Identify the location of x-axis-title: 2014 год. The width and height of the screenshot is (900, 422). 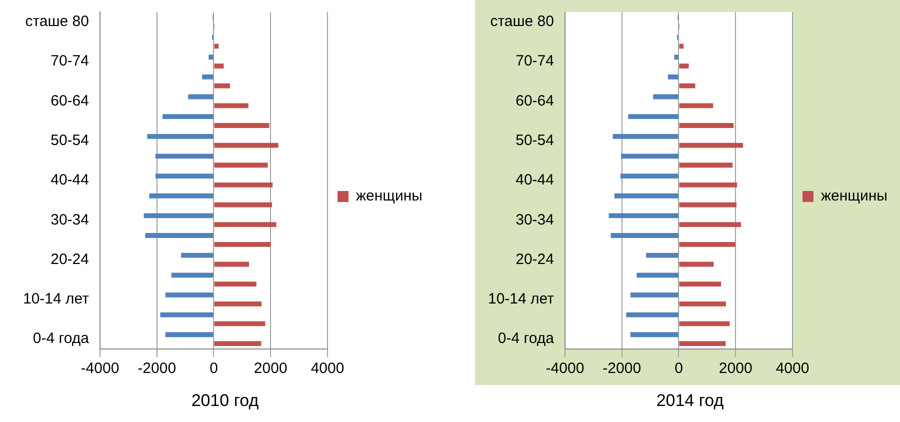
(690, 401).